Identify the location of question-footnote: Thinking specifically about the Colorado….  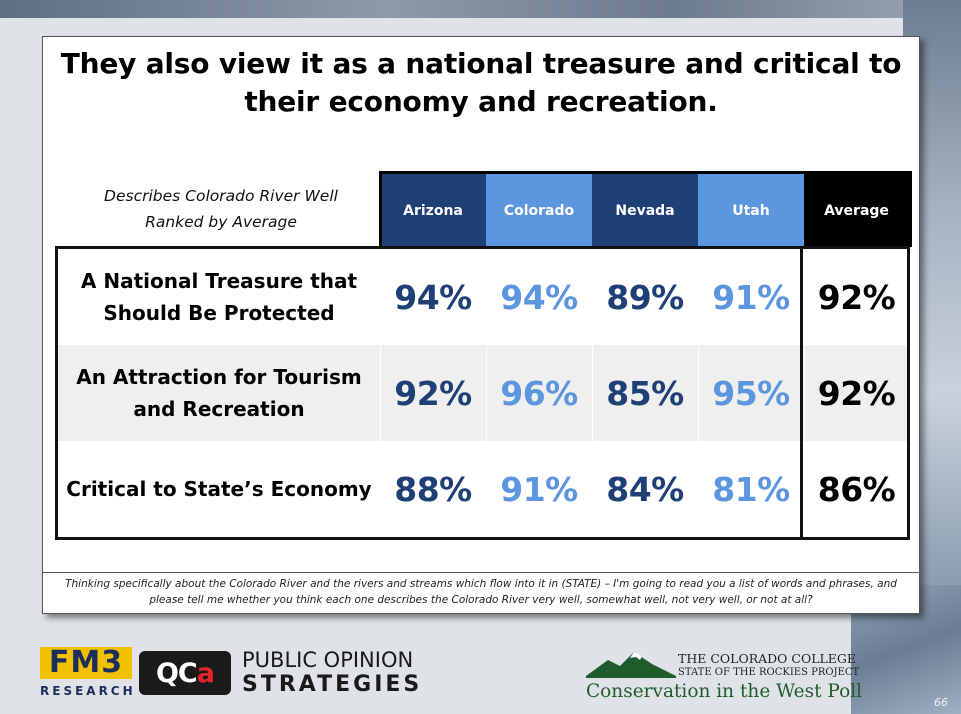
(481, 592).